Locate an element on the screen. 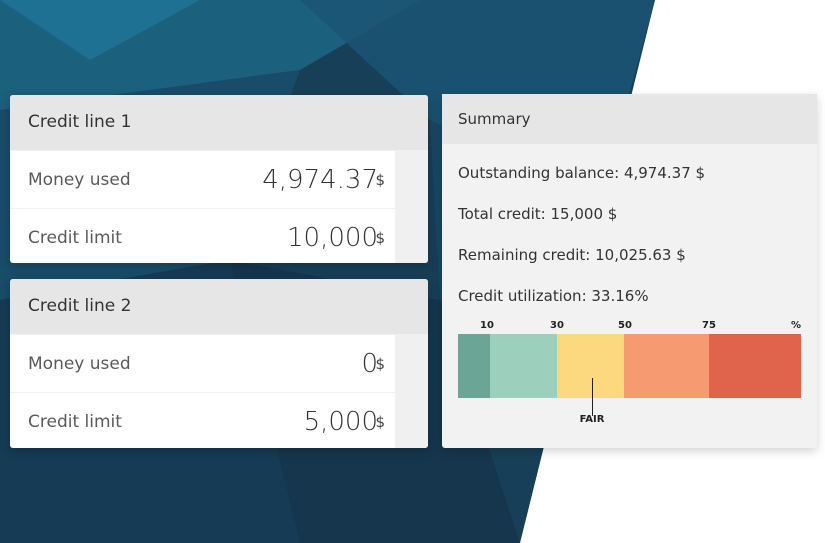 The height and width of the screenshot is (543, 825). summary-title: Summary is located at coordinates (629, 119).